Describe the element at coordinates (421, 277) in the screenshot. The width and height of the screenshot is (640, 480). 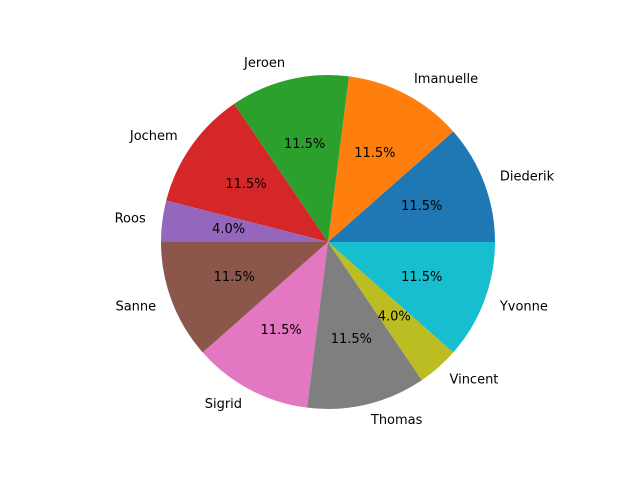
I see `slice-percent-yvonne: 11.5%` at that location.